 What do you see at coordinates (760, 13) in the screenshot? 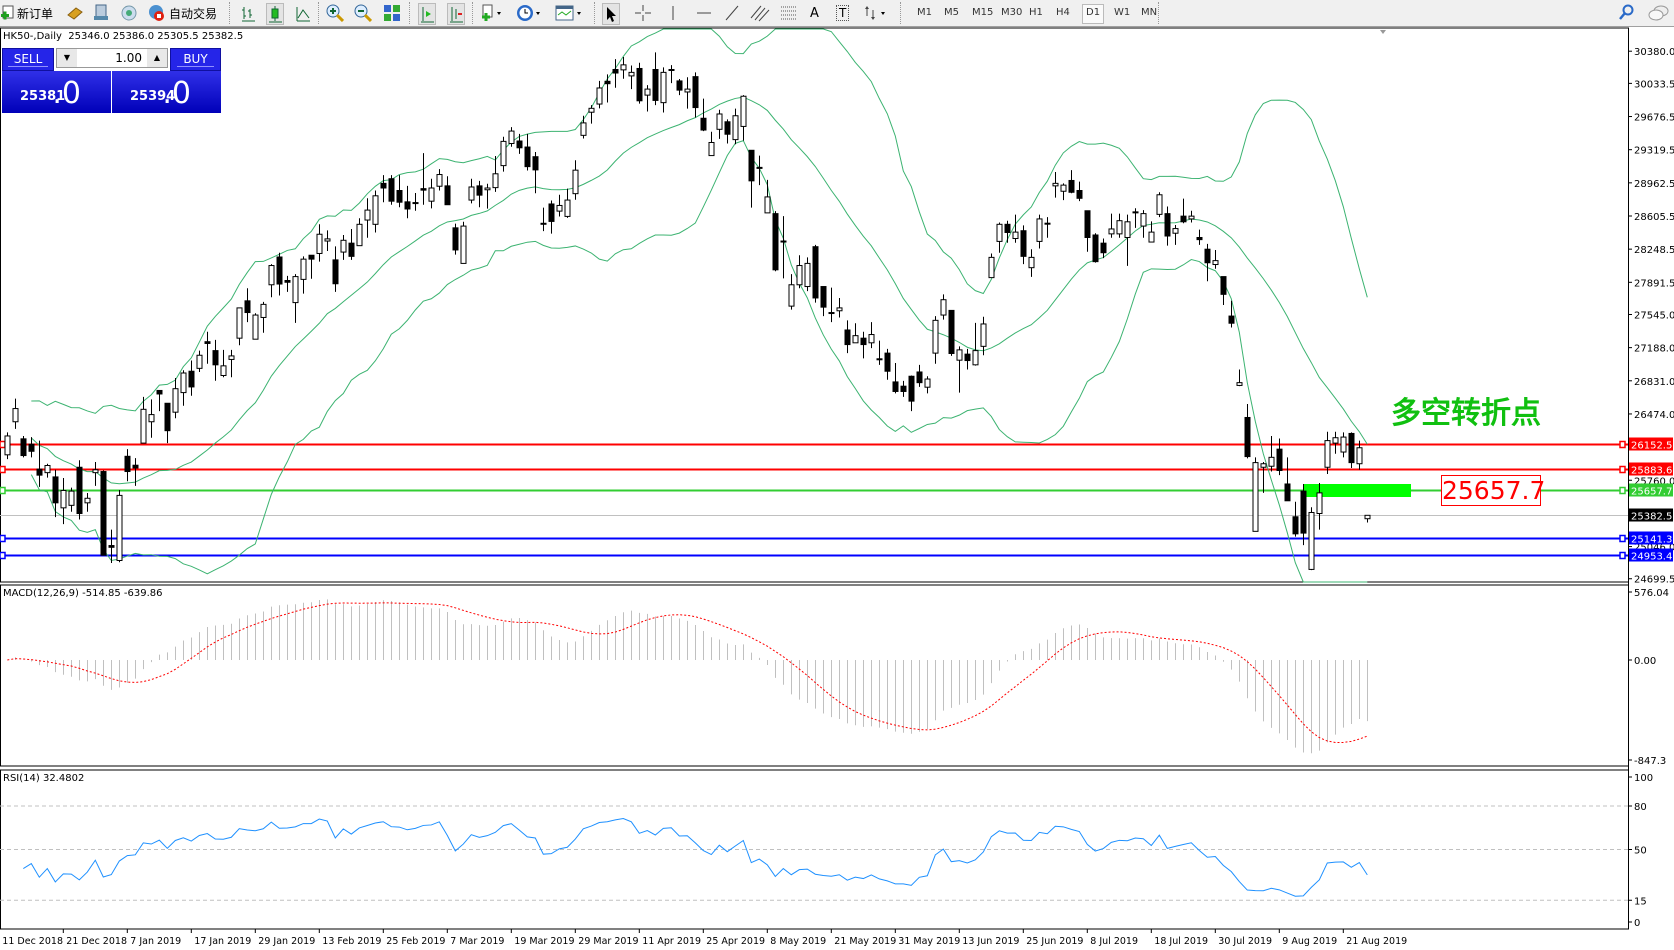
I see `equidistant-channel-tool` at bounding box center [760, 13].